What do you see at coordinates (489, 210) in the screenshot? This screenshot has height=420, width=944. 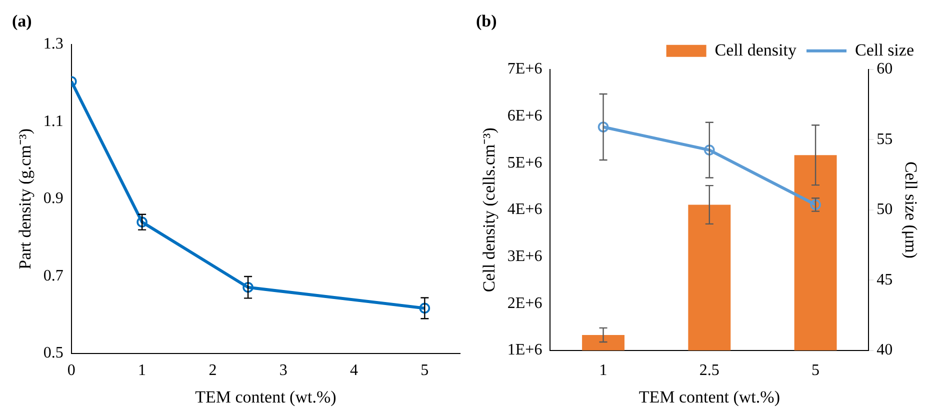 I see `y-axis-title: Cell density (cells.cm⁻³)` at bounding box center [489, 210].